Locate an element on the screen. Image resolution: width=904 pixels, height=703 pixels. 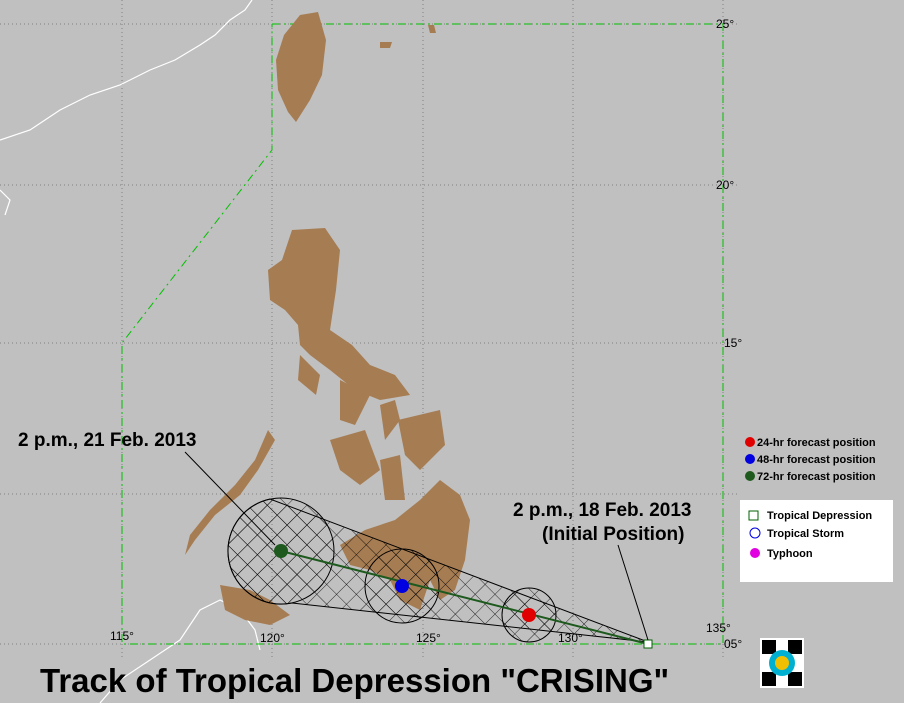
lat-label: 05° is located at coordinates (733, 644).